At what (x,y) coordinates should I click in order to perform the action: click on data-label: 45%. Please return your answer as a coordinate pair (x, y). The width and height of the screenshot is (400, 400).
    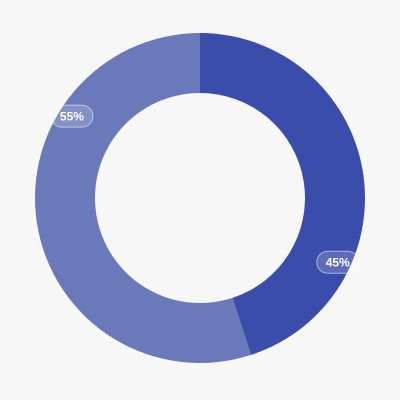
    Looking at the image, I should click on (338, 262).